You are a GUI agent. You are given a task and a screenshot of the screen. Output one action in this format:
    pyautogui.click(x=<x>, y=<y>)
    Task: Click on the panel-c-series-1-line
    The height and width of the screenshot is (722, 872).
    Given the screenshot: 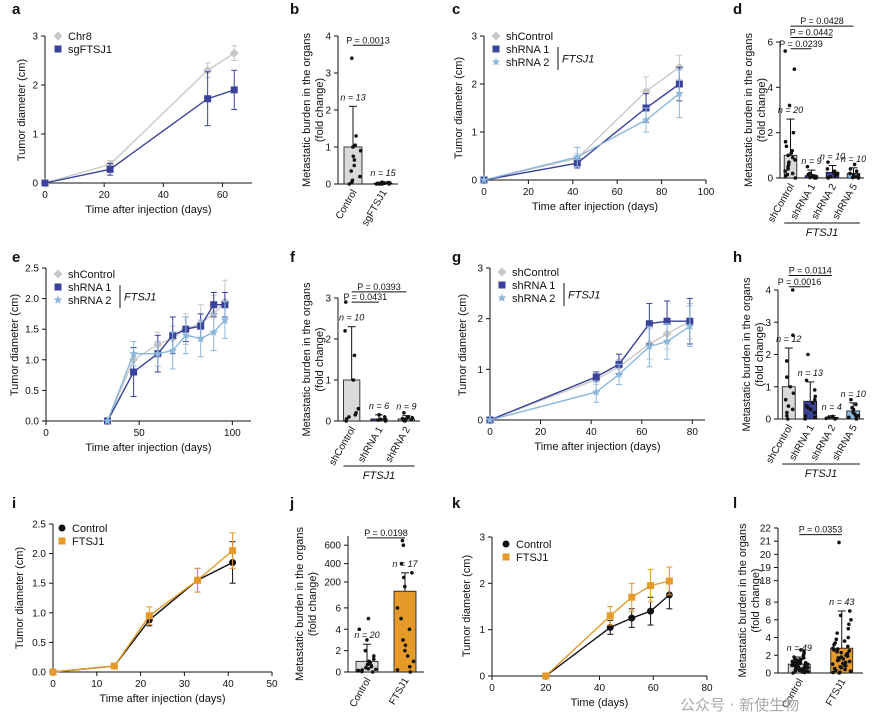 What is the action you would take?
    pyautogui.click(x=581, y=132)
    